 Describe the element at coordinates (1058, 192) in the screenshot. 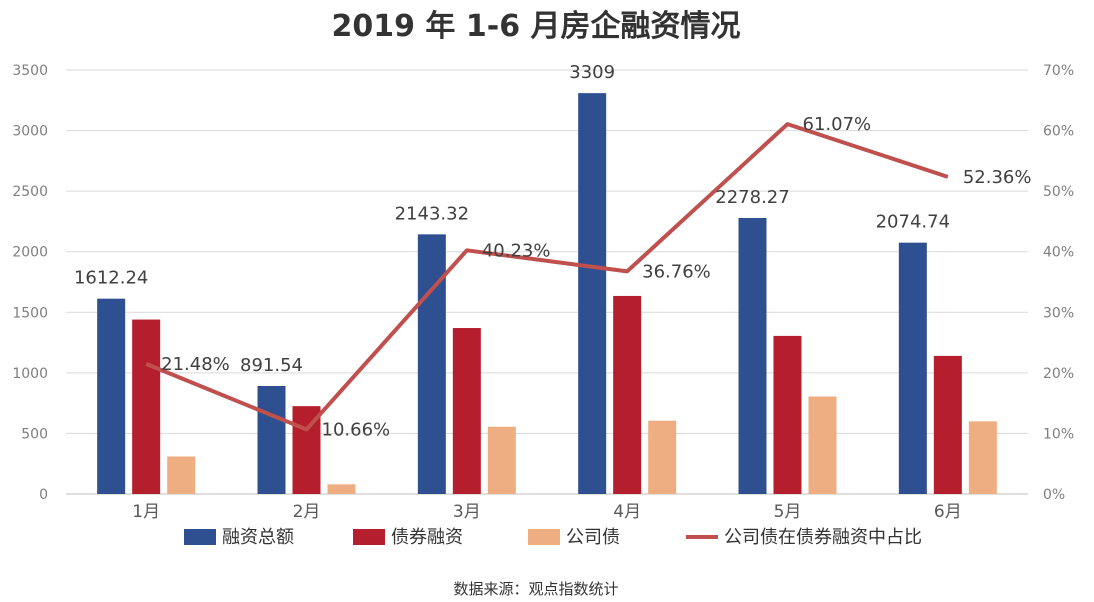

I see `right-tick-label: 50%` at that location.